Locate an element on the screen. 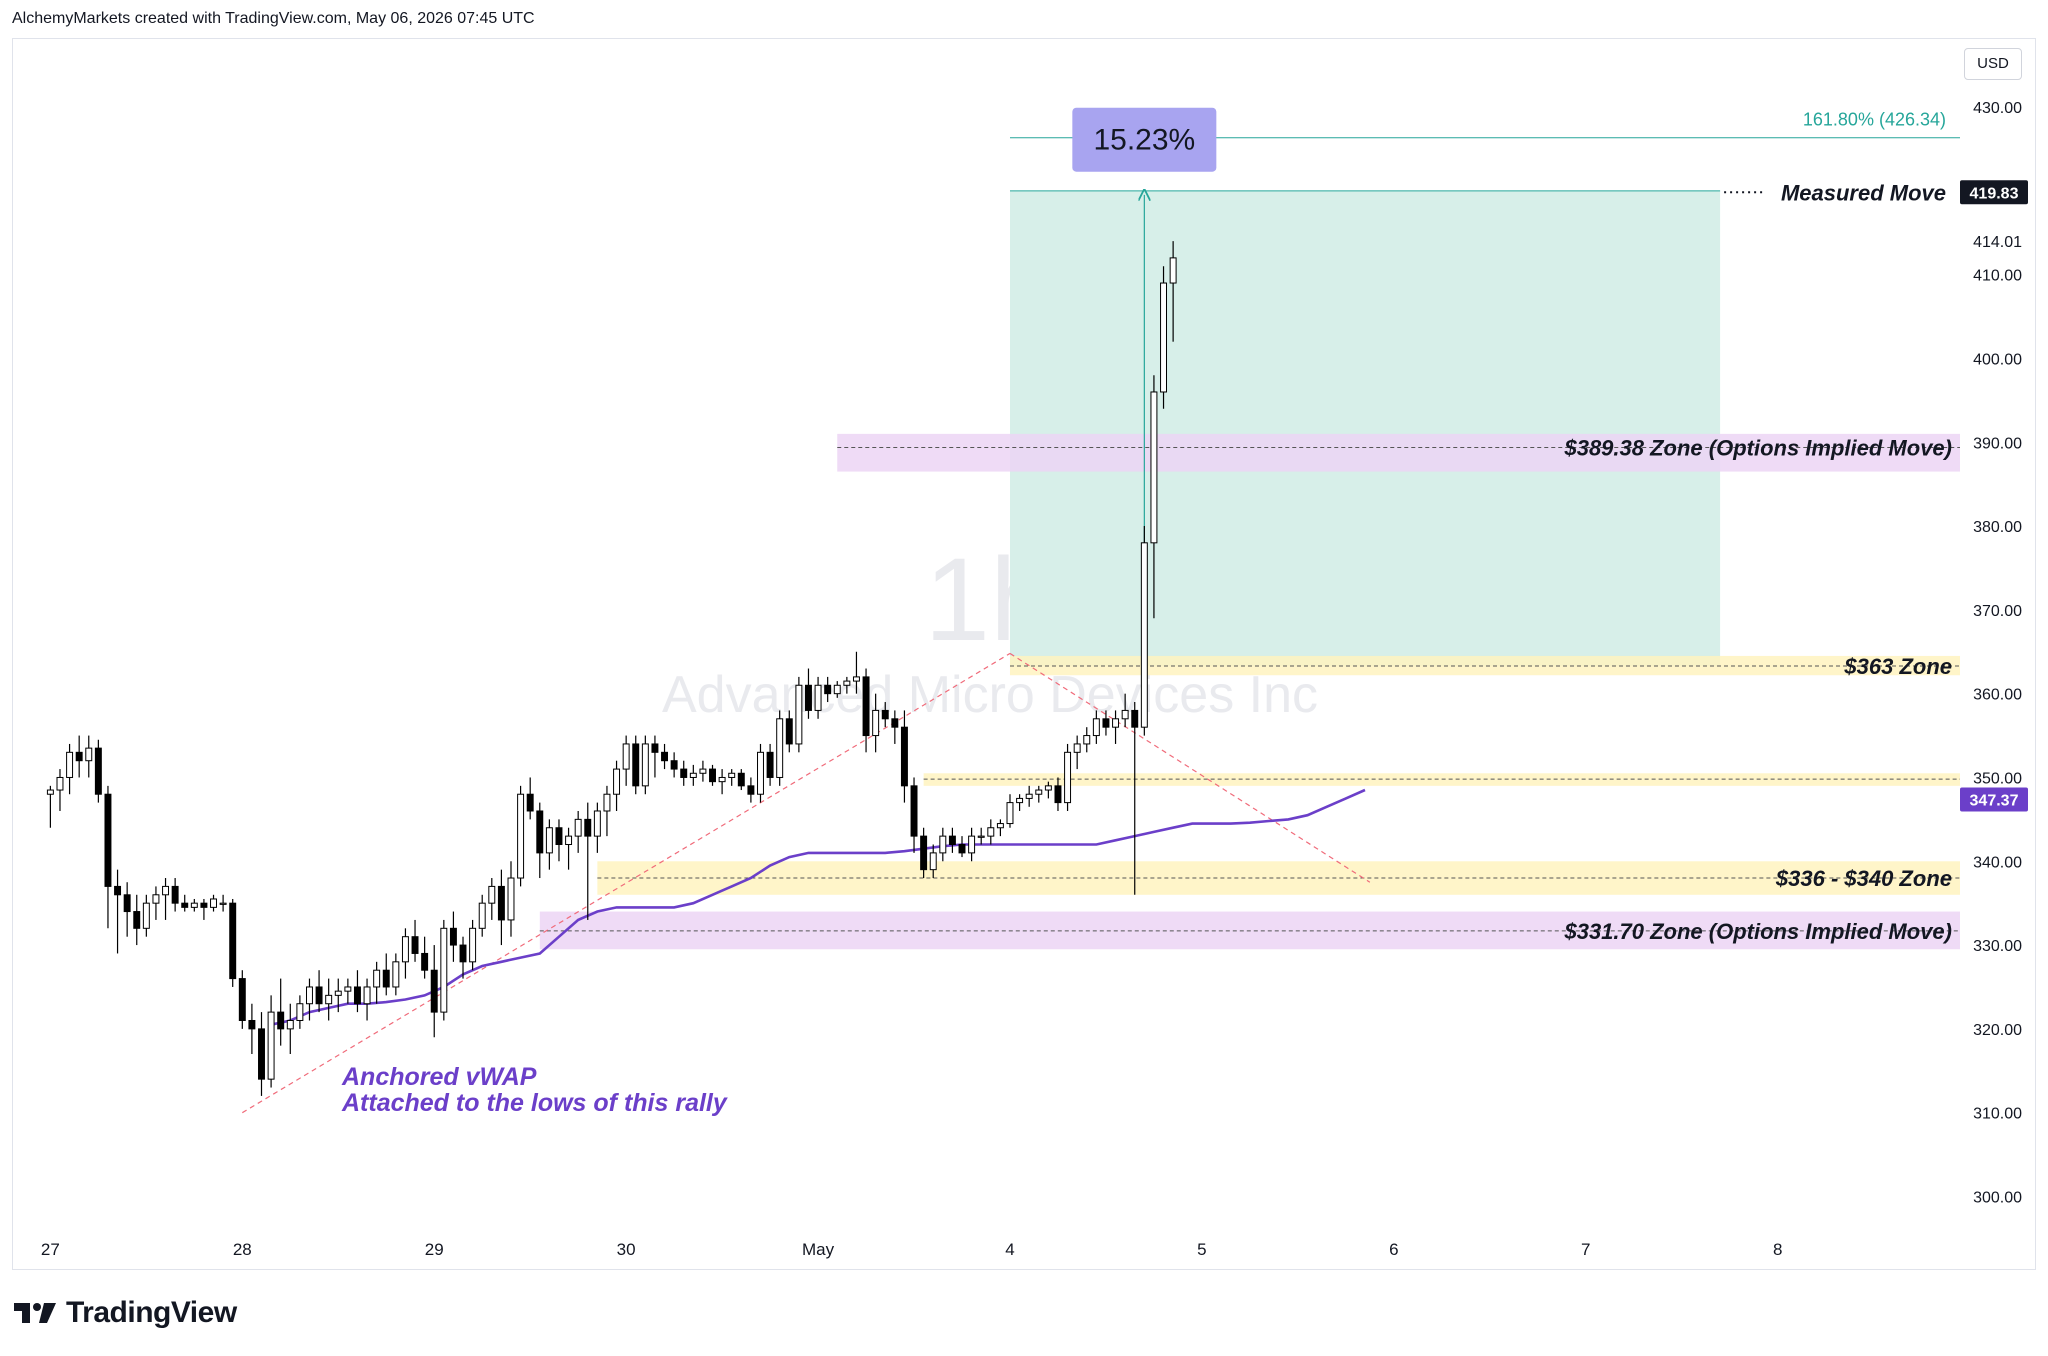  y-tick-label: 430.00 is located at coordinates (1997, 108).